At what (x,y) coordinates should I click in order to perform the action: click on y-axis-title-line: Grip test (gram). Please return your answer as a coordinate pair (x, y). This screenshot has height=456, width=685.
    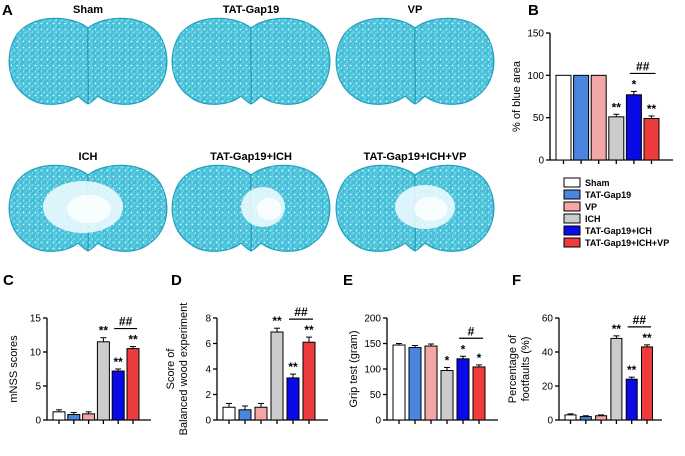
    Looking at the image, I should click on (354, 368).